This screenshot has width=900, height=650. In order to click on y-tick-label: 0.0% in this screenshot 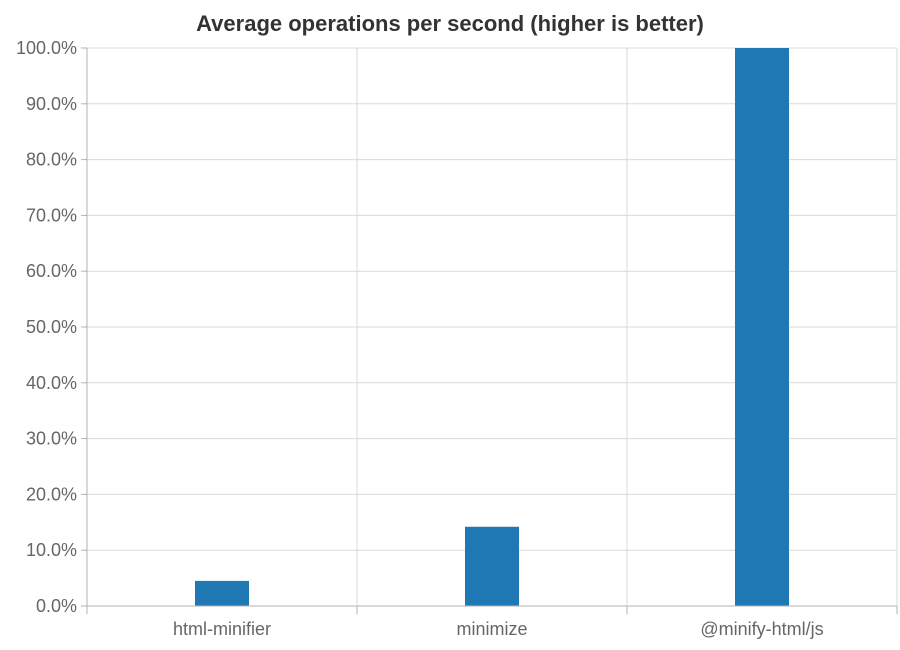, I will do `click(56, 606)`.